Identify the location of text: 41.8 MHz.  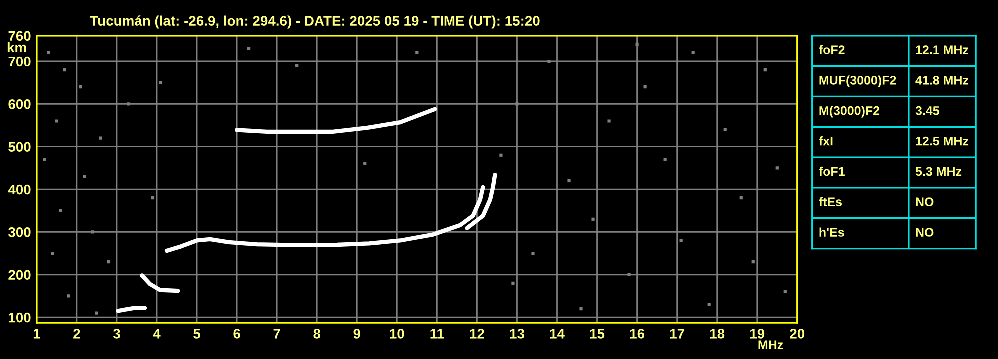
(942, 80).